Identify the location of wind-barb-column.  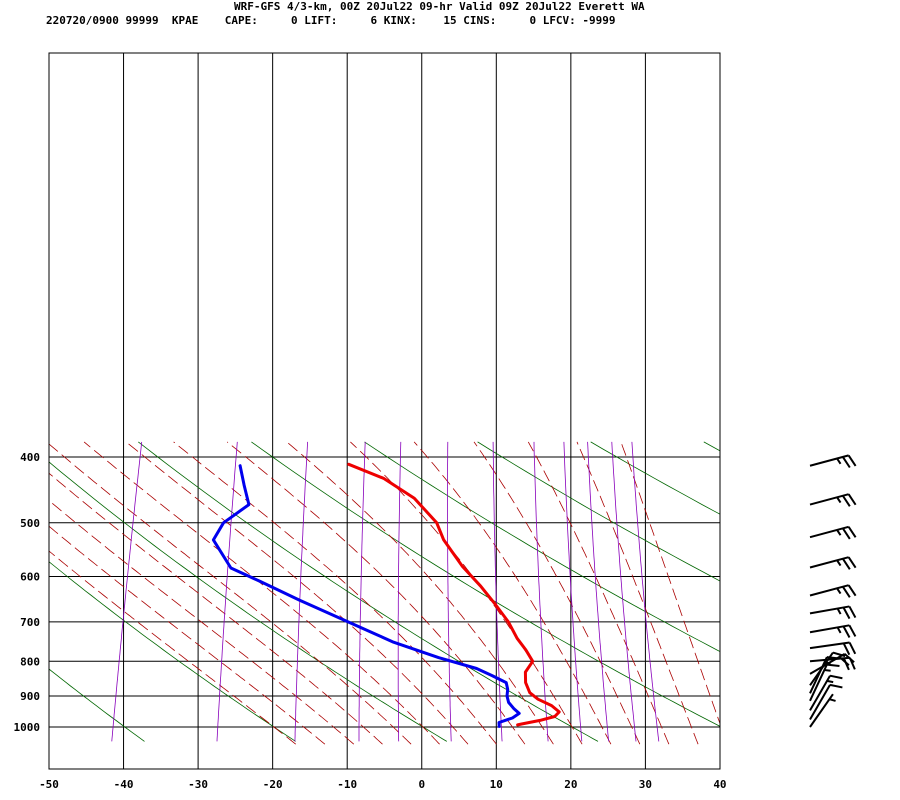
(833, 591).